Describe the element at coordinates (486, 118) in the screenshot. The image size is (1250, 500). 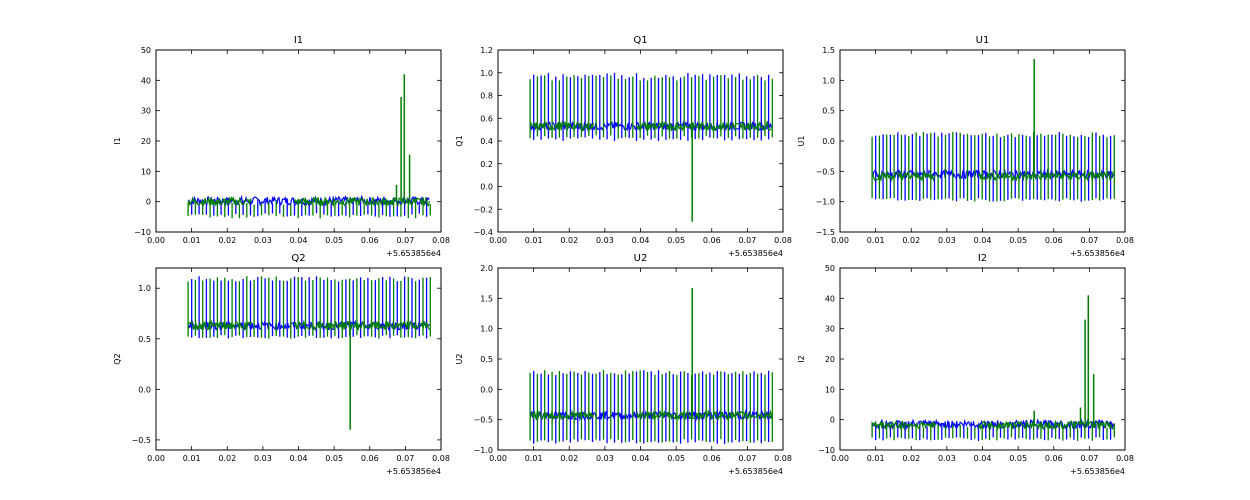
I see `y-tick-label: 0.6` at that location.